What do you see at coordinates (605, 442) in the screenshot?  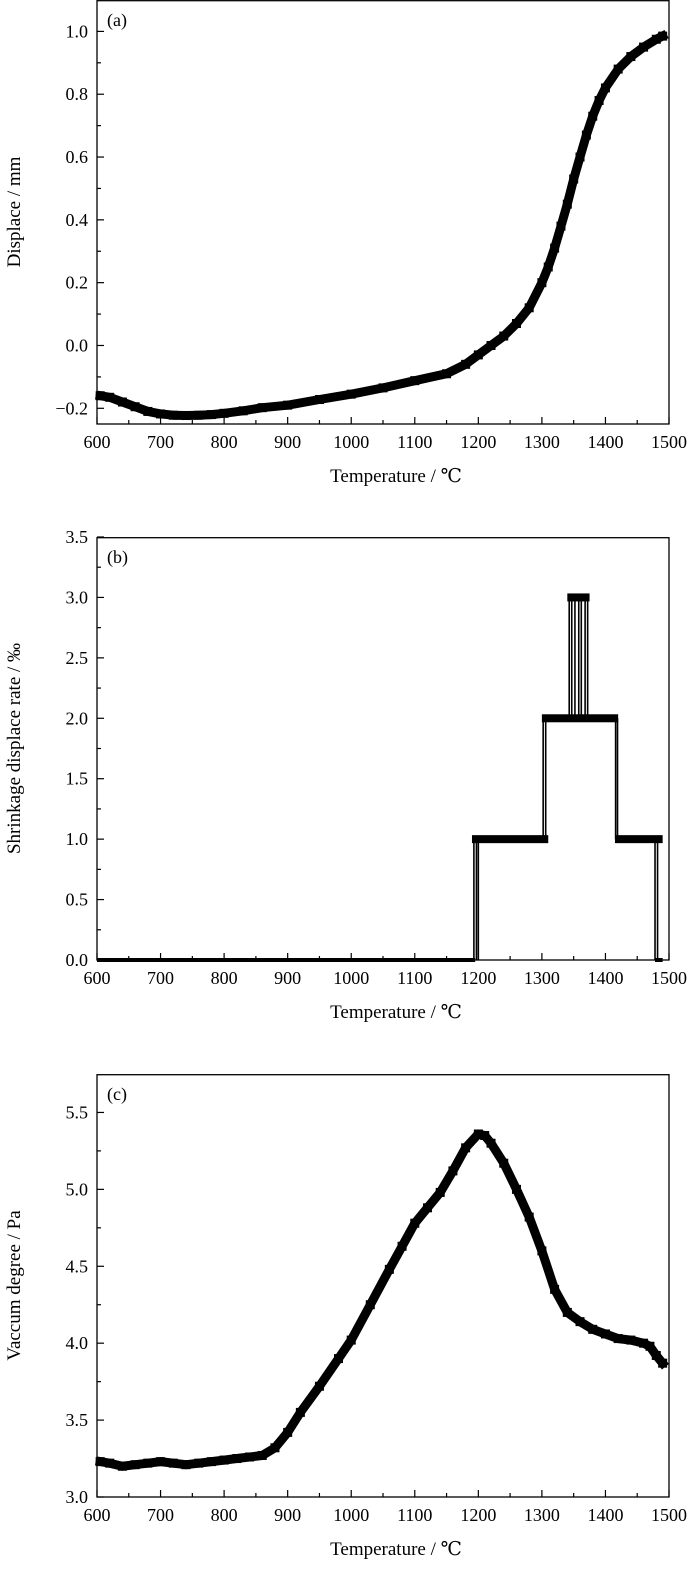 I see `panel-a-xtick-label: 1400` at bounding box center [605, 442].